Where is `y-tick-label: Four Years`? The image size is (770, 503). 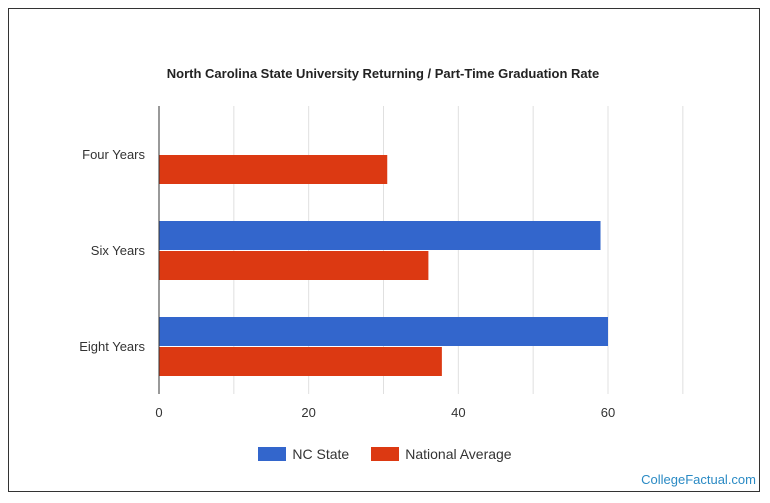
y-tick-label: Four Years is located at coordinates (113, 154).